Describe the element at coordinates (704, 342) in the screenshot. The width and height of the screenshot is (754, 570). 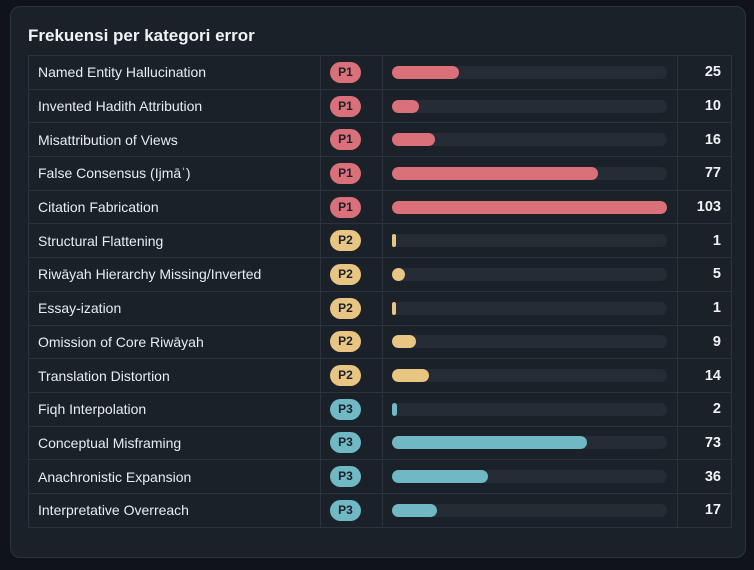
I see `value-label: 9` at that location.